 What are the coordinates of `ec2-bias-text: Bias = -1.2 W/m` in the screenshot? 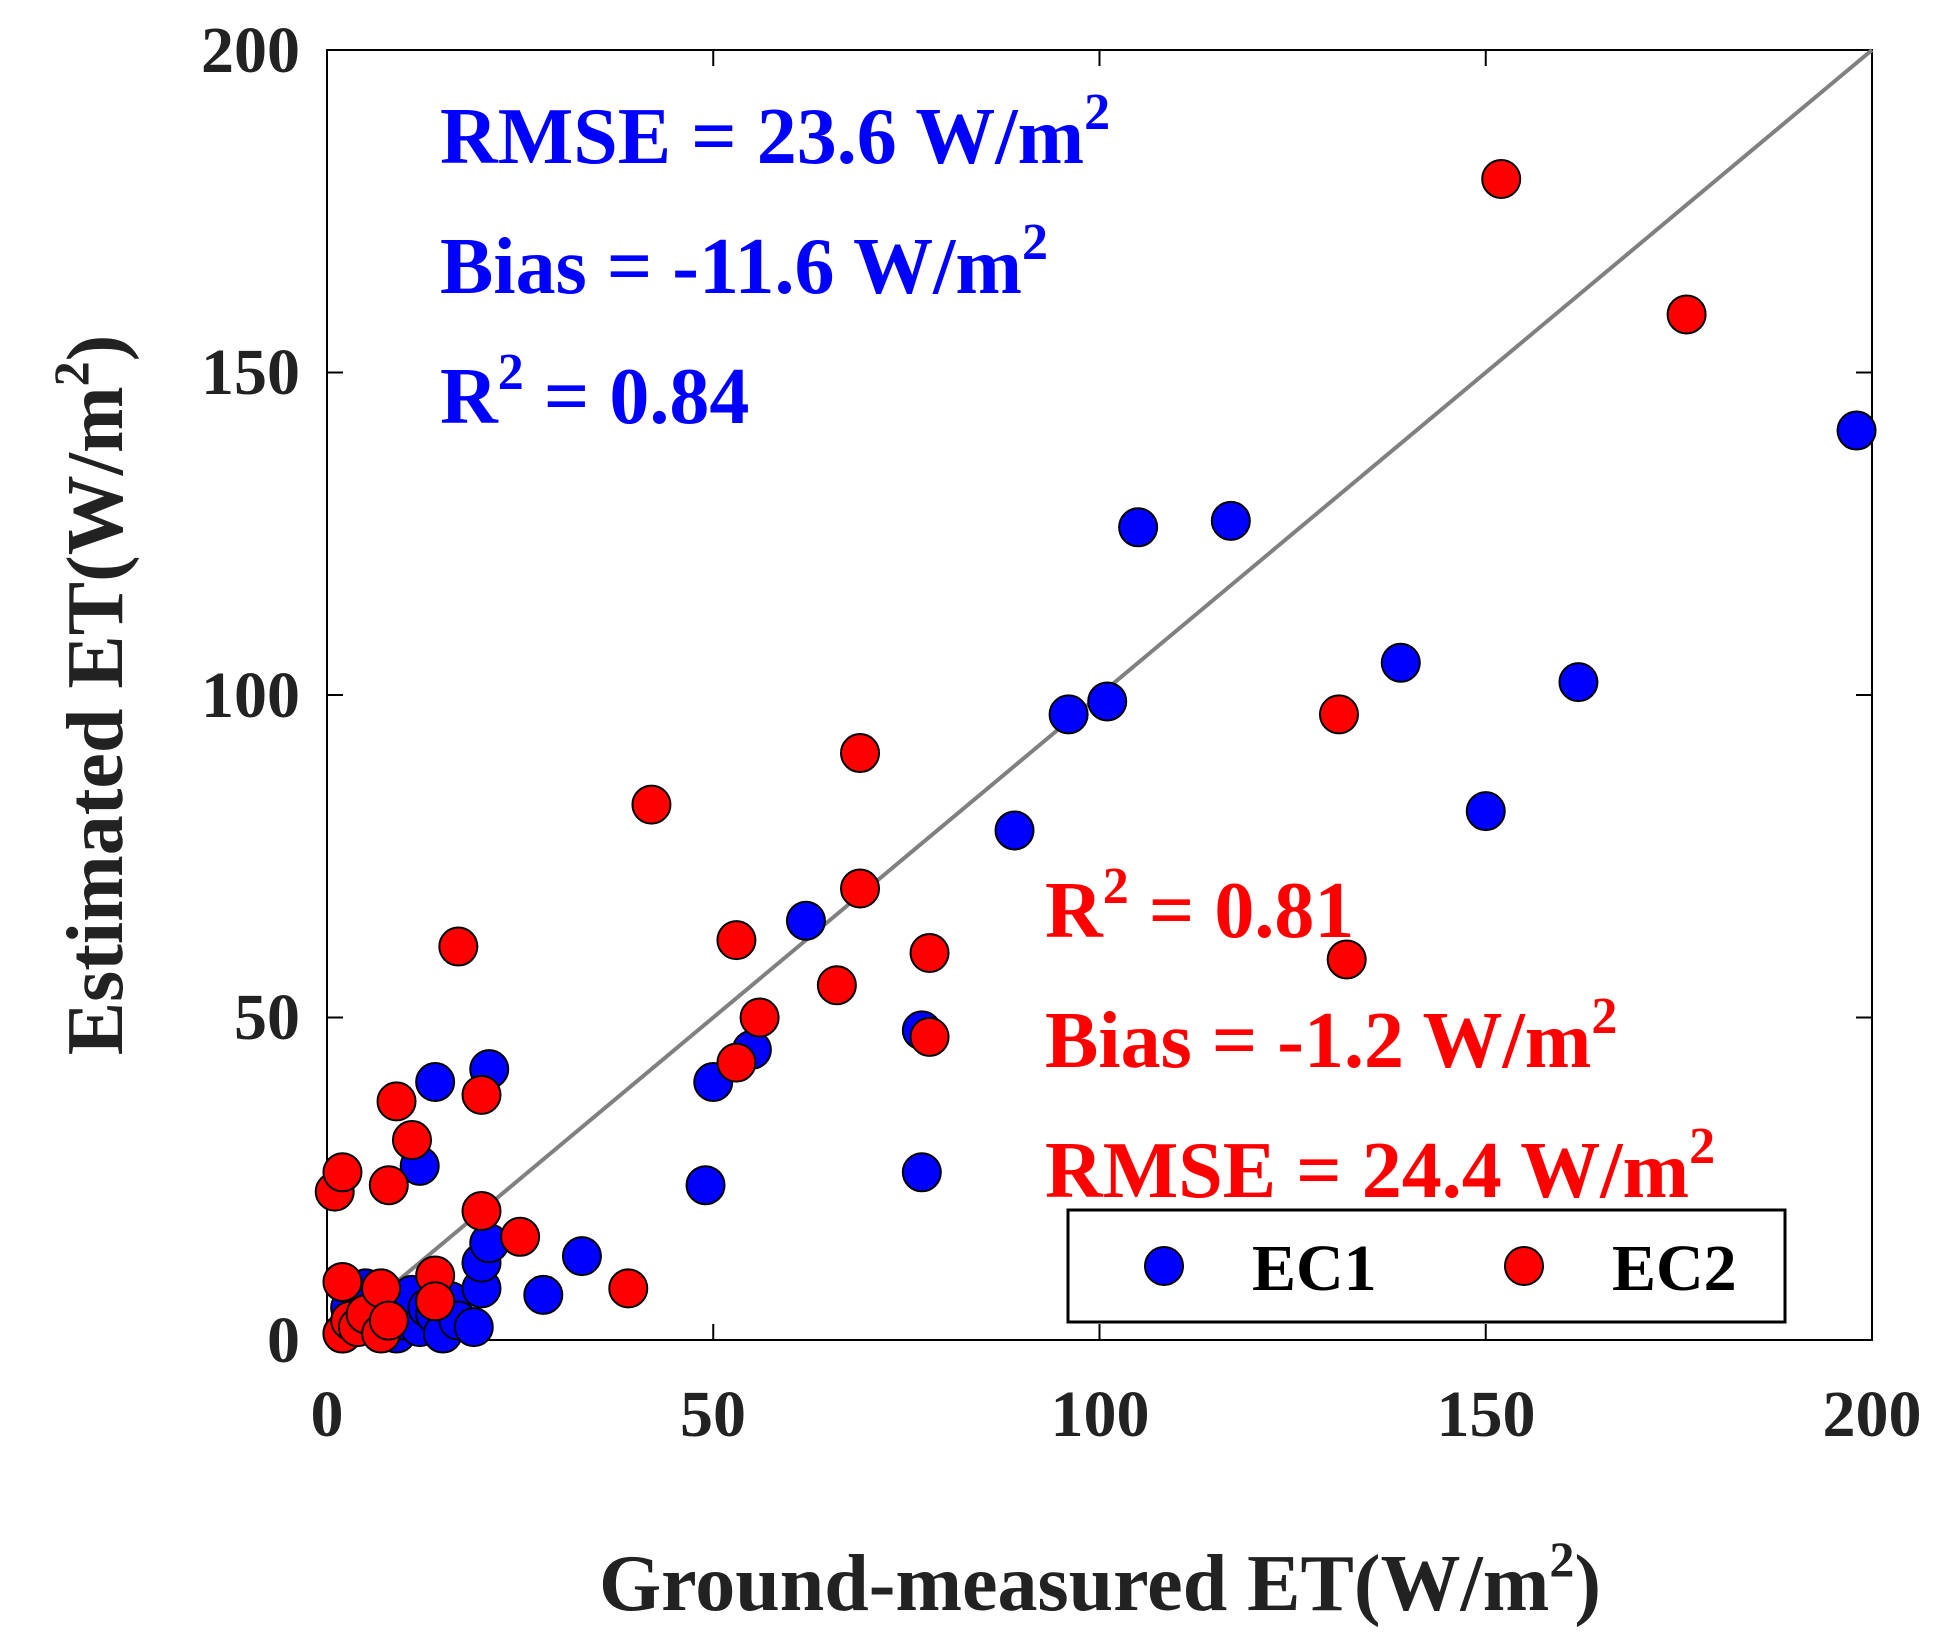 It's located at (1318, 1041).